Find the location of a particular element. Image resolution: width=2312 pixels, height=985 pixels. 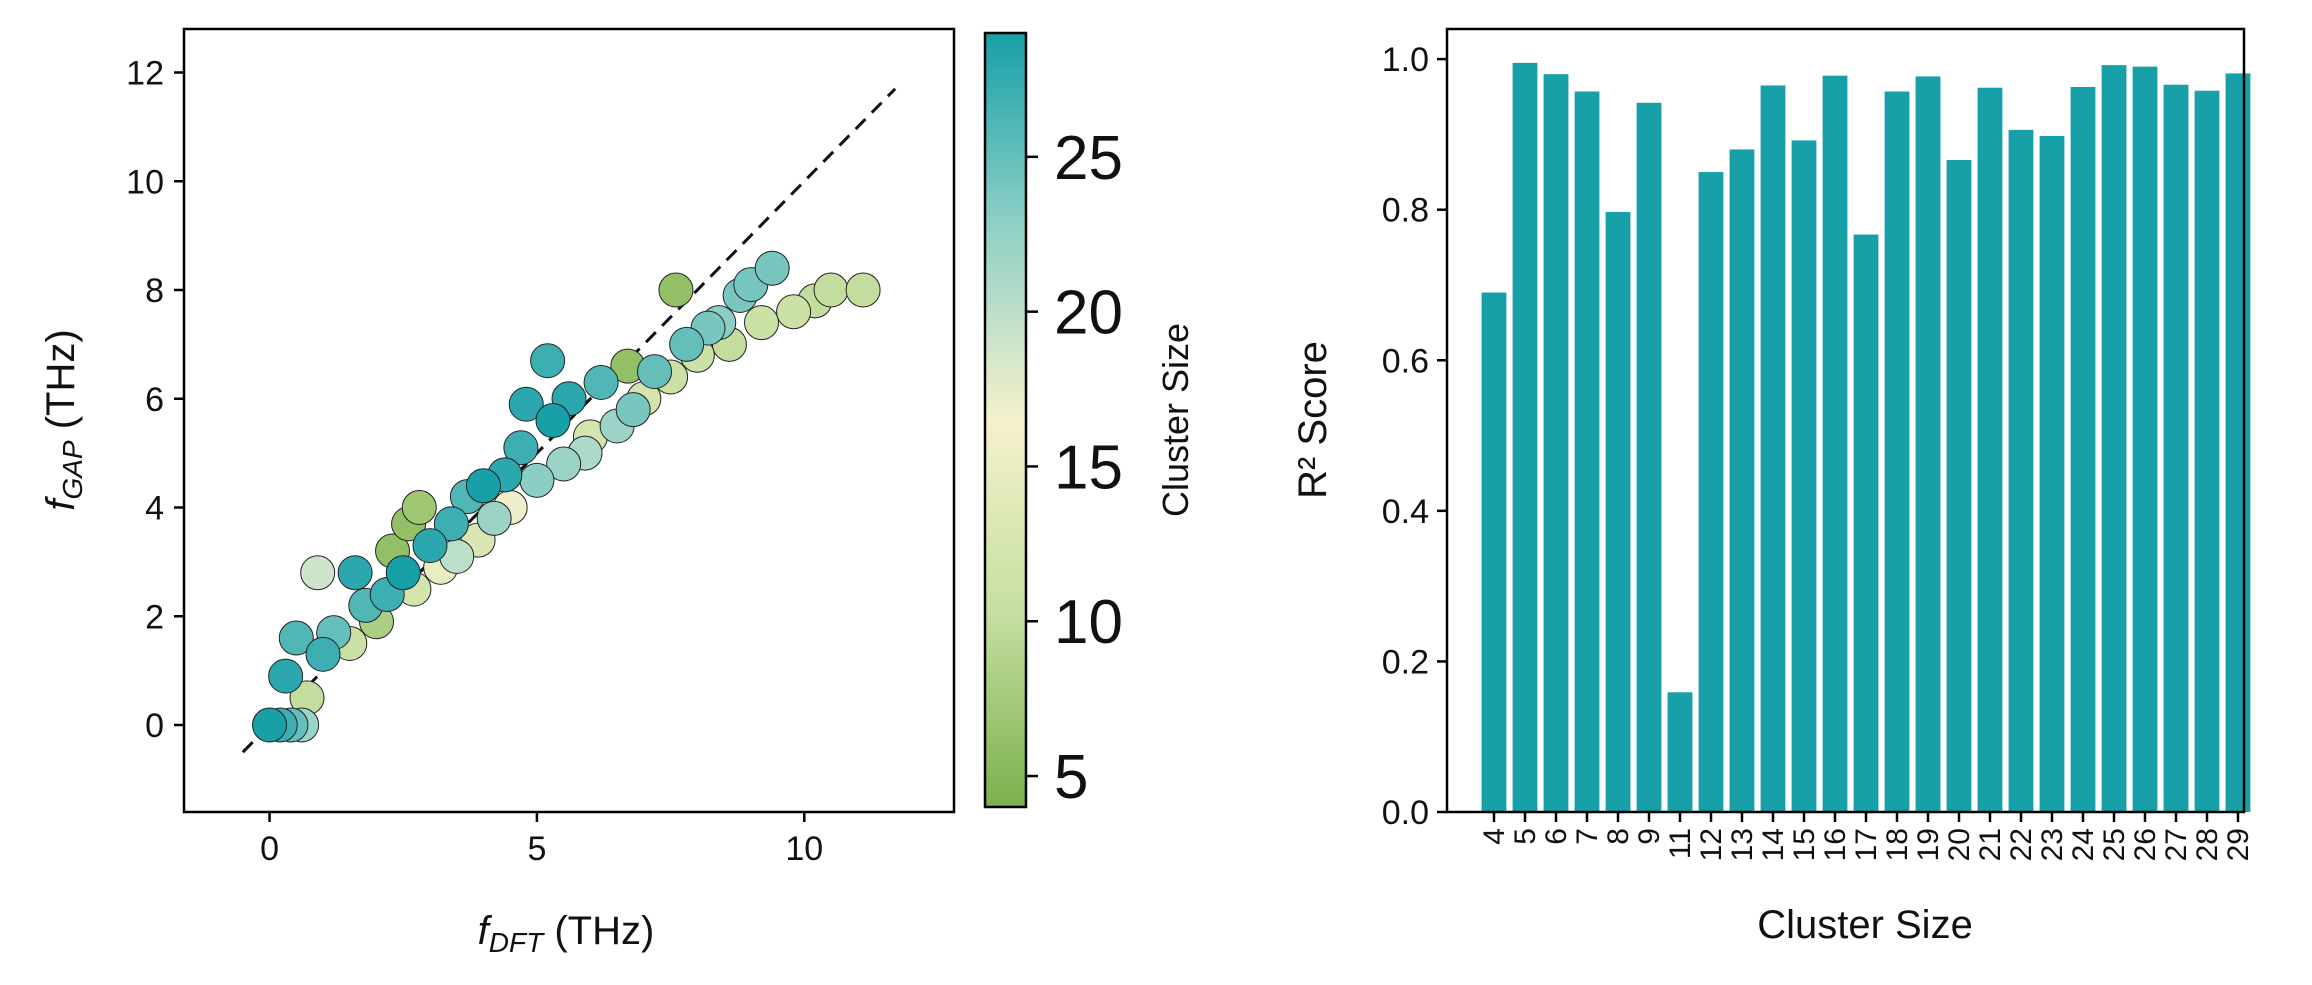

bar-y-ticks: 0.0 0.2 0.4 0.6 0.8 1.0 is located at coordinates (1414, 436).